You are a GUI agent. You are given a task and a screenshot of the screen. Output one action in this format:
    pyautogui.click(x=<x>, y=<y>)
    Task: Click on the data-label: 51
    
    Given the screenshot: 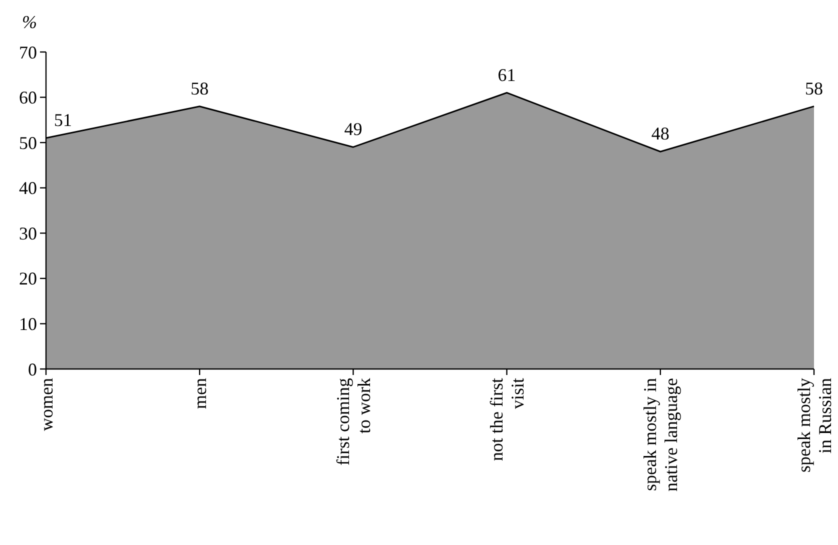 What is the action you would take?
    pyautogui.click(x=63, y=120)
    